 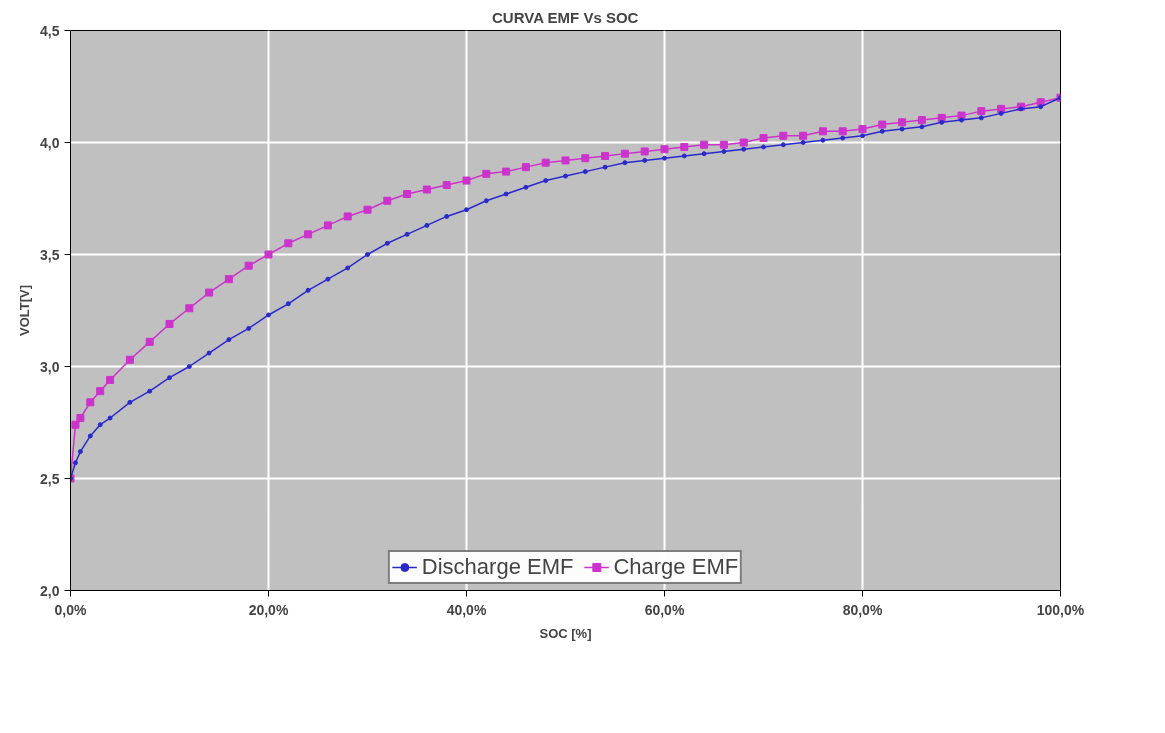 What do you see at coordinates (50, 478) in the screenshot?
I see `y-tick-label: 2,5` at bounding box center [50, 478].